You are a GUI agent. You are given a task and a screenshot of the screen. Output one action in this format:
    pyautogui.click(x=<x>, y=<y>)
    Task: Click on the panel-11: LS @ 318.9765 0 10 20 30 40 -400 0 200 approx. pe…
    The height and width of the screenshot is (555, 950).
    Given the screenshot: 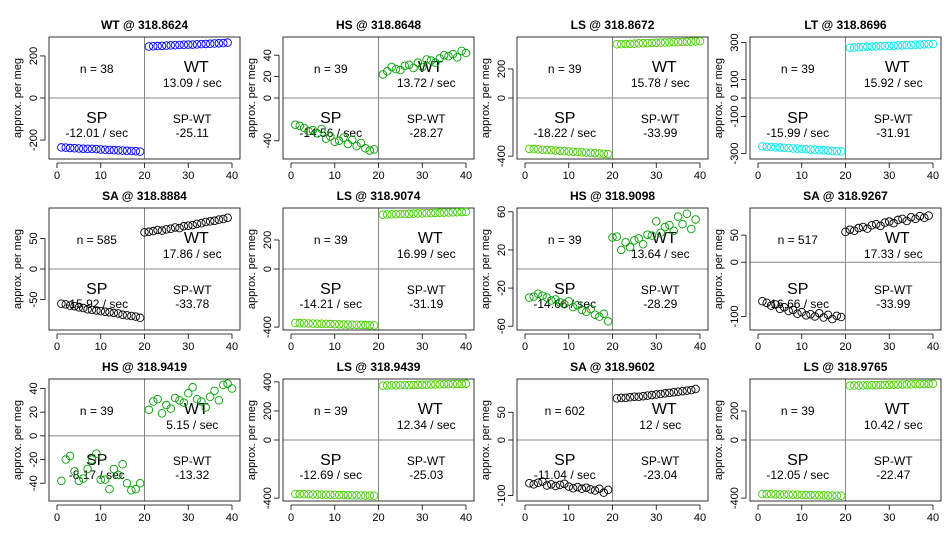 What is the action you would take?
    pyautogui.click(x=827, y=442)
    